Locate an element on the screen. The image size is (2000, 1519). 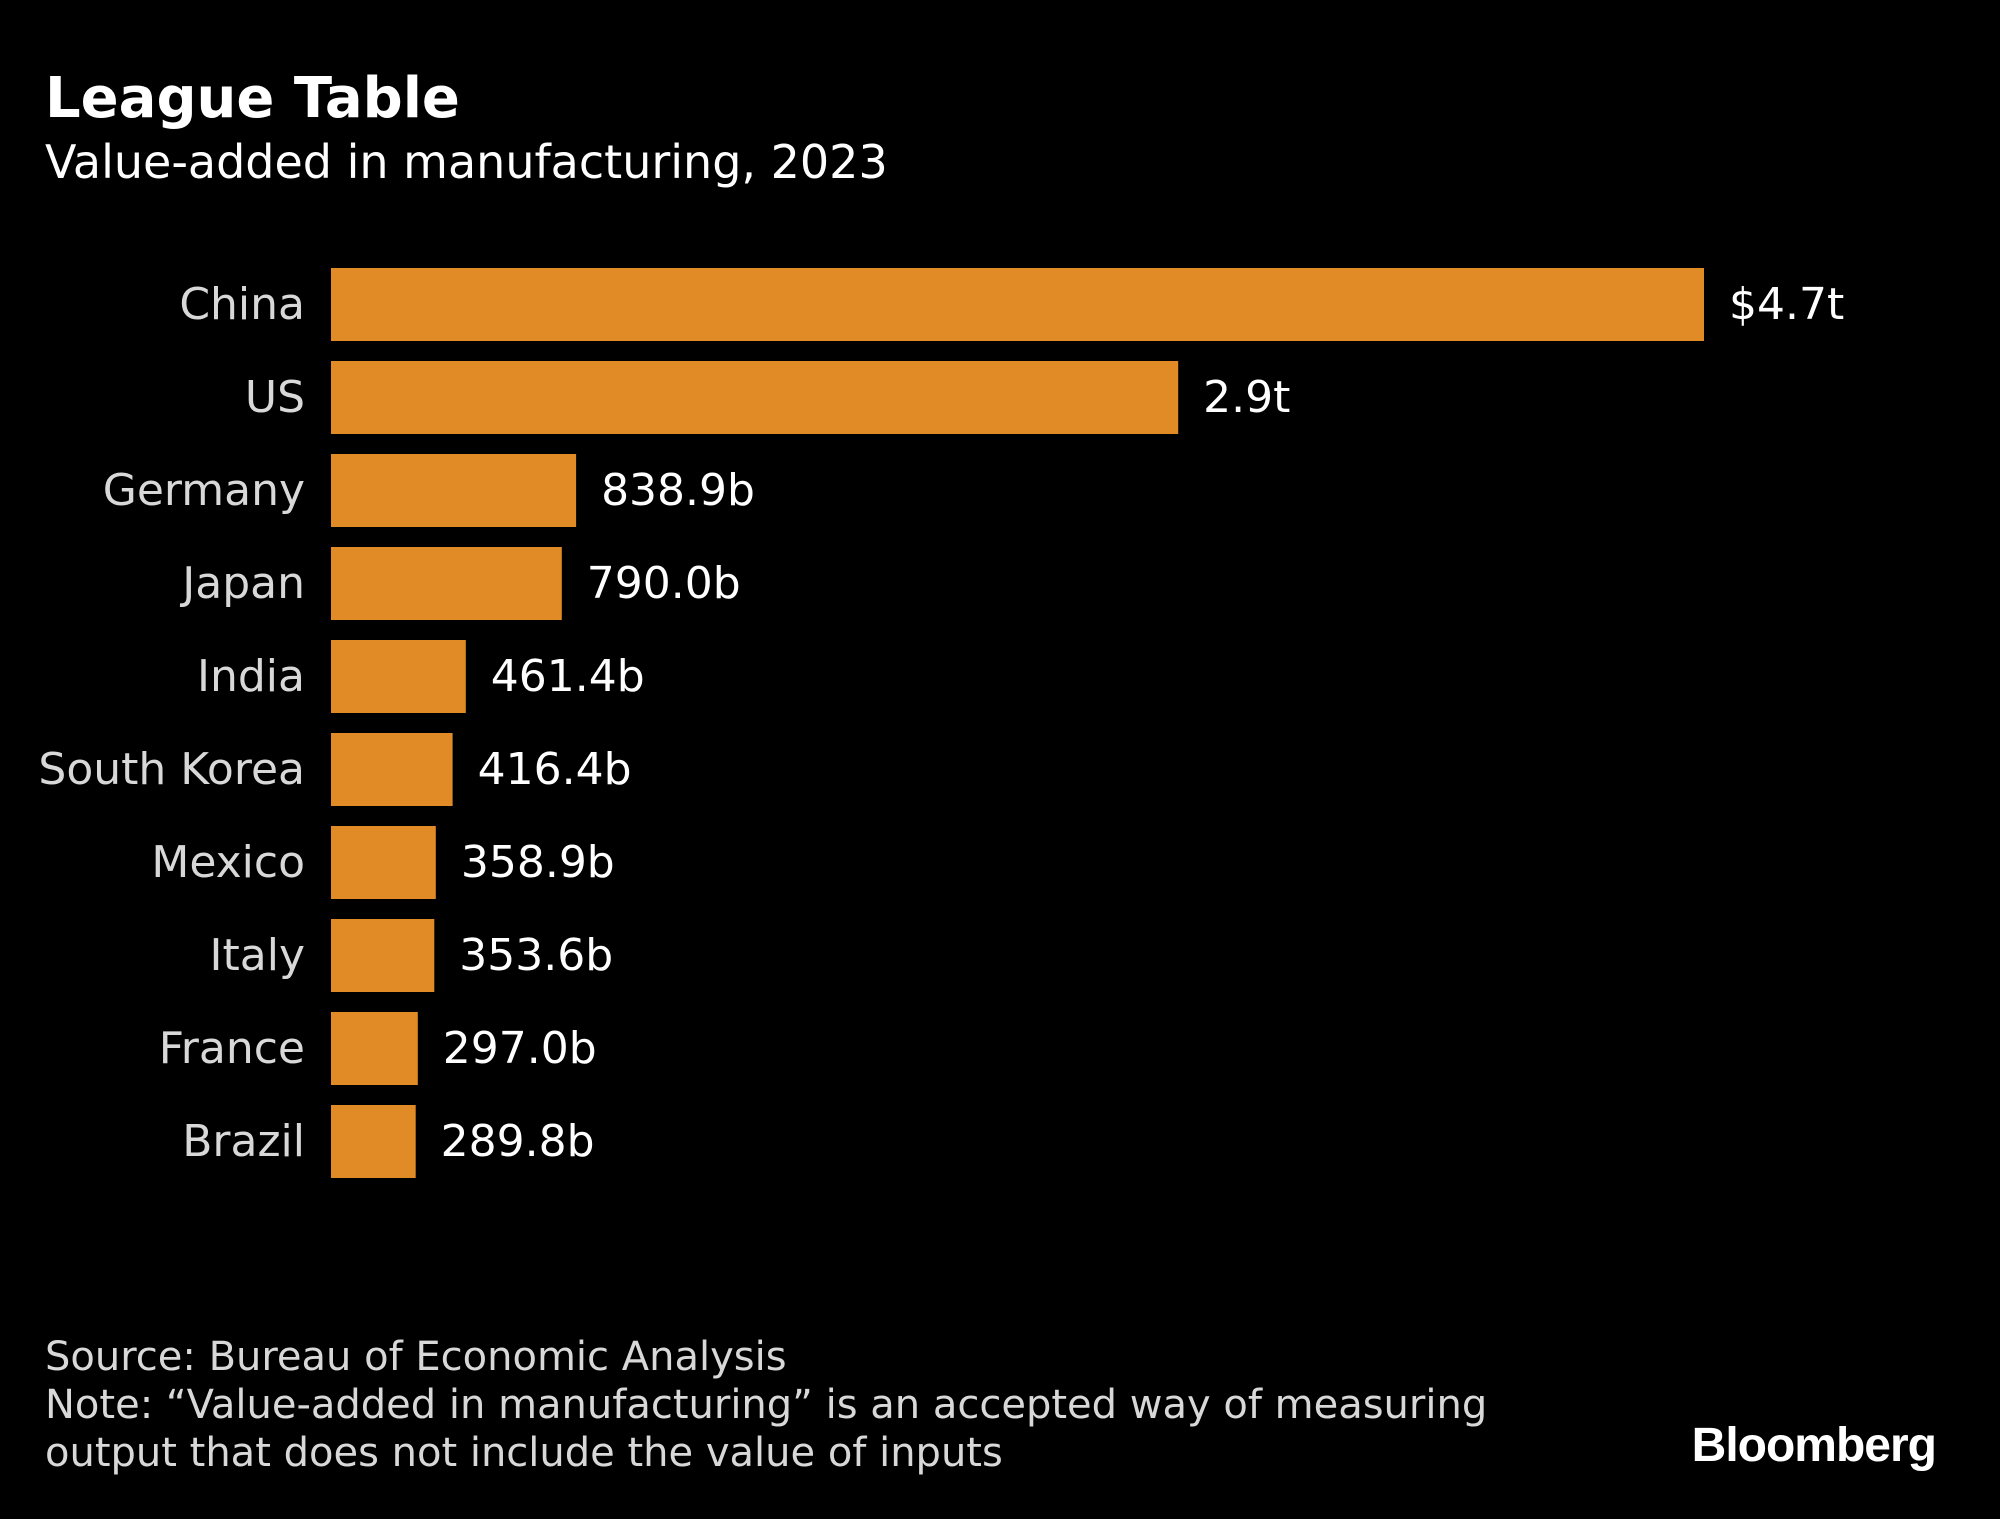
chart-title: League Table is located at coordinates (252, 98).